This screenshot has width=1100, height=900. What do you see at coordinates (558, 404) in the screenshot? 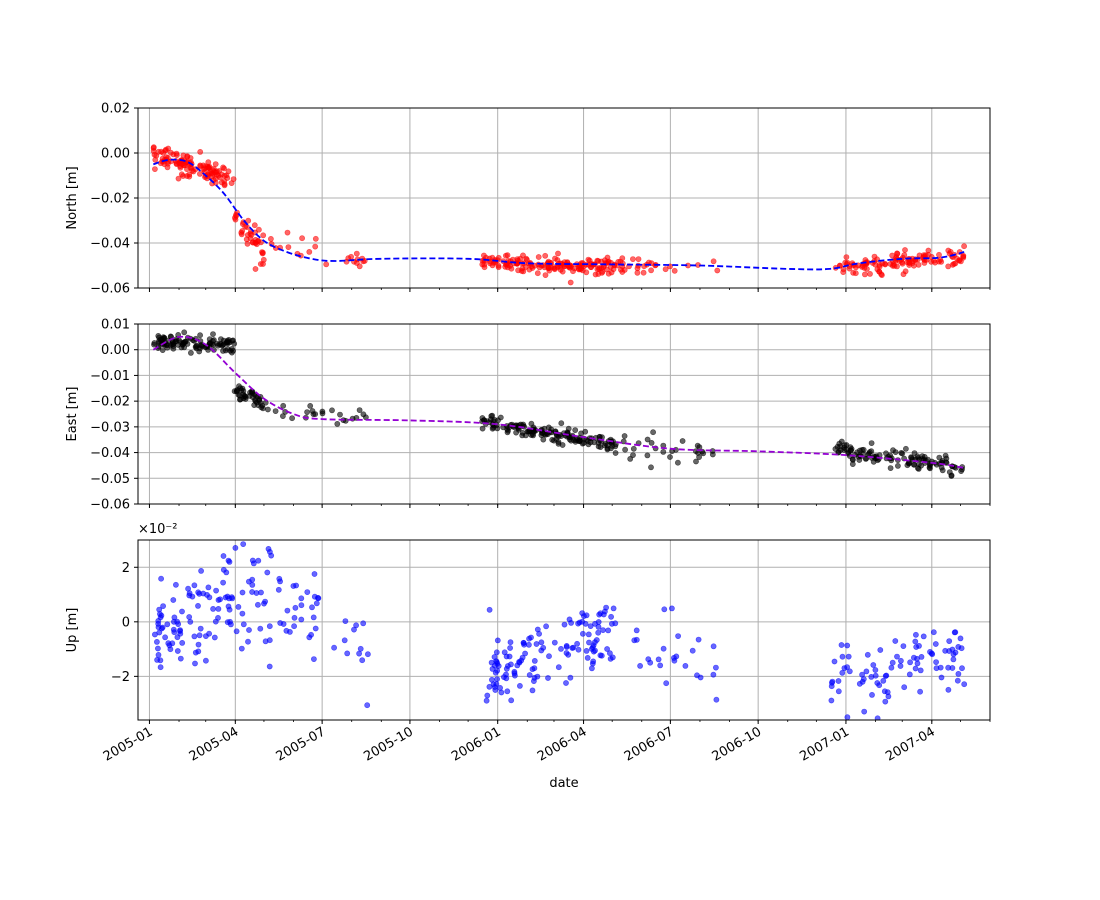
I see `points-east` at bounding box center [558, 404].